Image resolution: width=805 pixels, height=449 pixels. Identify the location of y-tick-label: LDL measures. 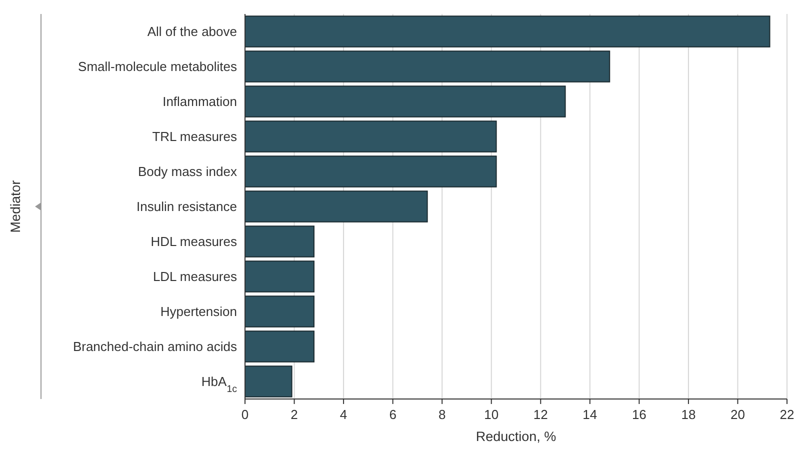
(195, 276).